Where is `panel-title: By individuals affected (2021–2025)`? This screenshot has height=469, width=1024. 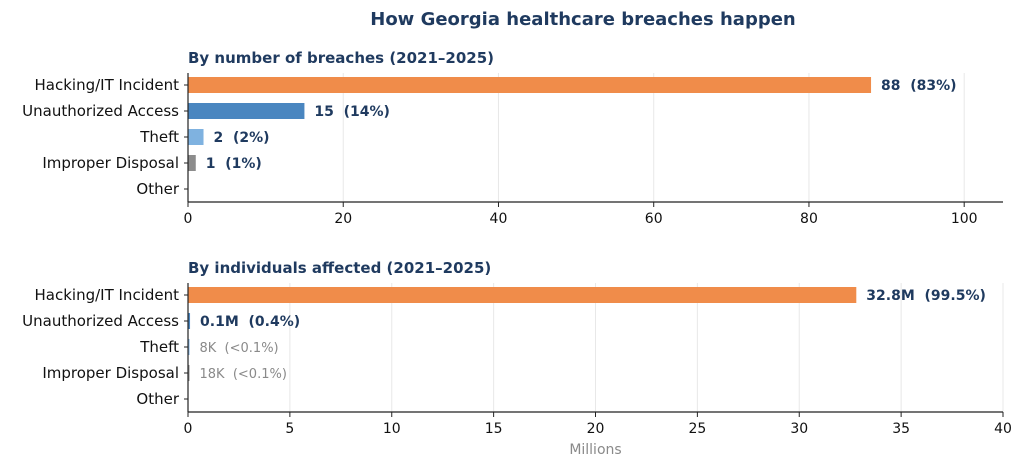 panel-title: By individuals affected (2021–2025) is located at coordinates (339, 268).